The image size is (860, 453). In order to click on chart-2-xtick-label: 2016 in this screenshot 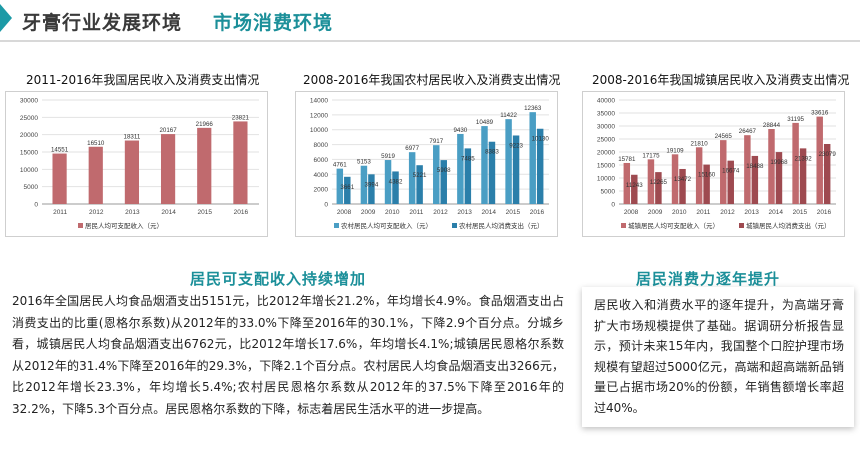, I will do `click(537, 212)`.